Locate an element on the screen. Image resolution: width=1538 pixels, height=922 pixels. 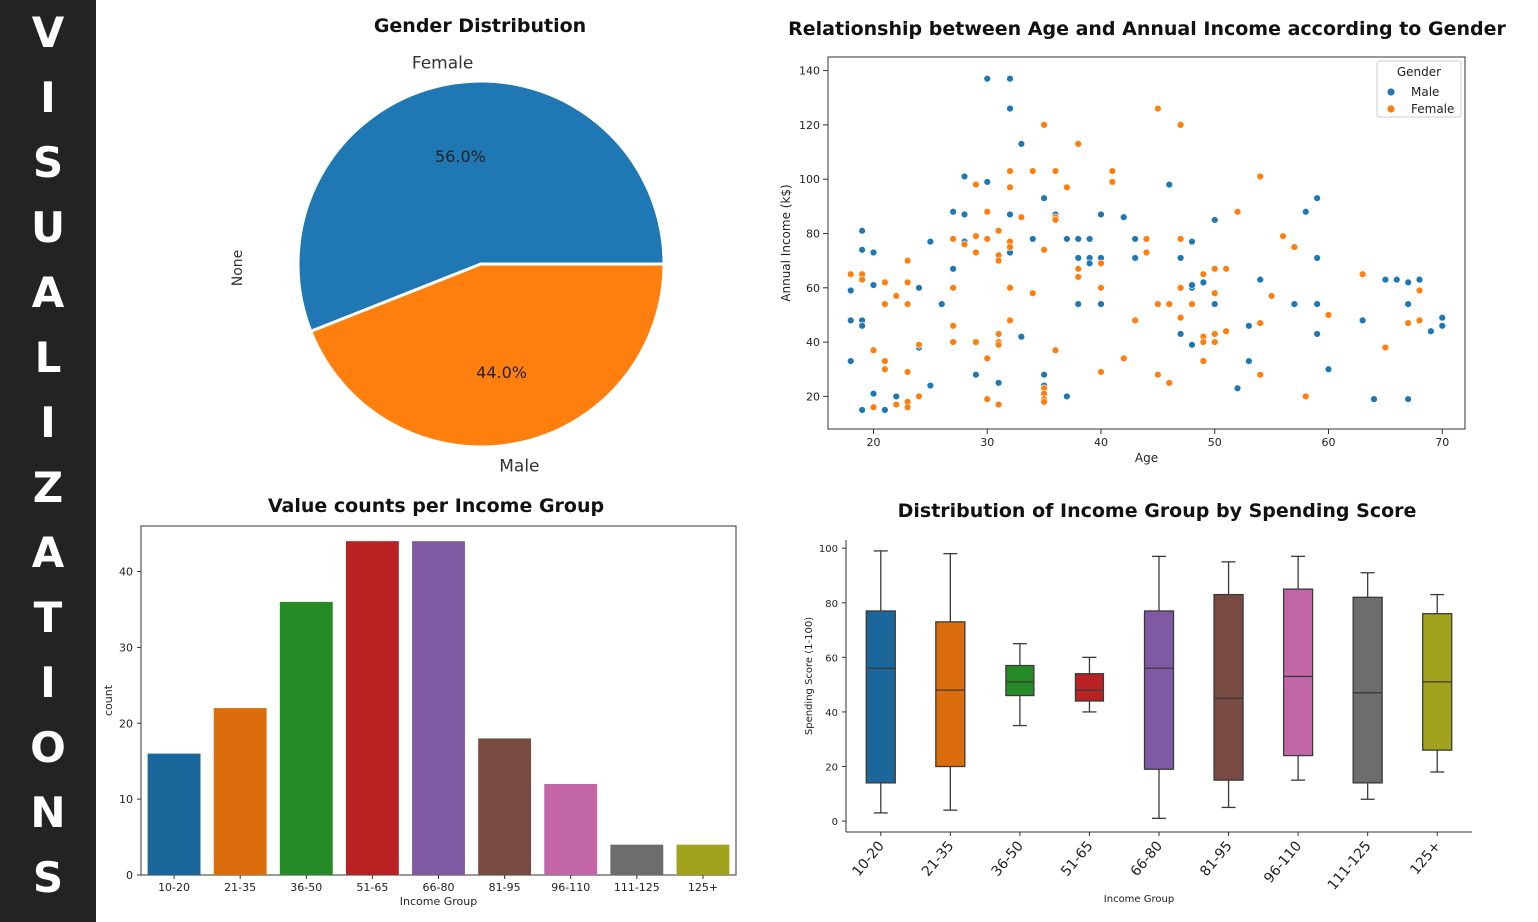
box-xtick-label: 10-20 is located at coordinates (868, 858).